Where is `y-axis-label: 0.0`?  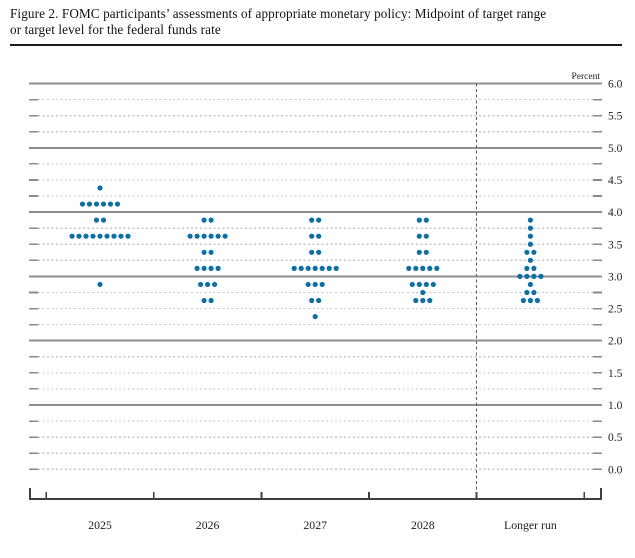
y-axis-label: 0.0 is located at coordinates (615, 470).